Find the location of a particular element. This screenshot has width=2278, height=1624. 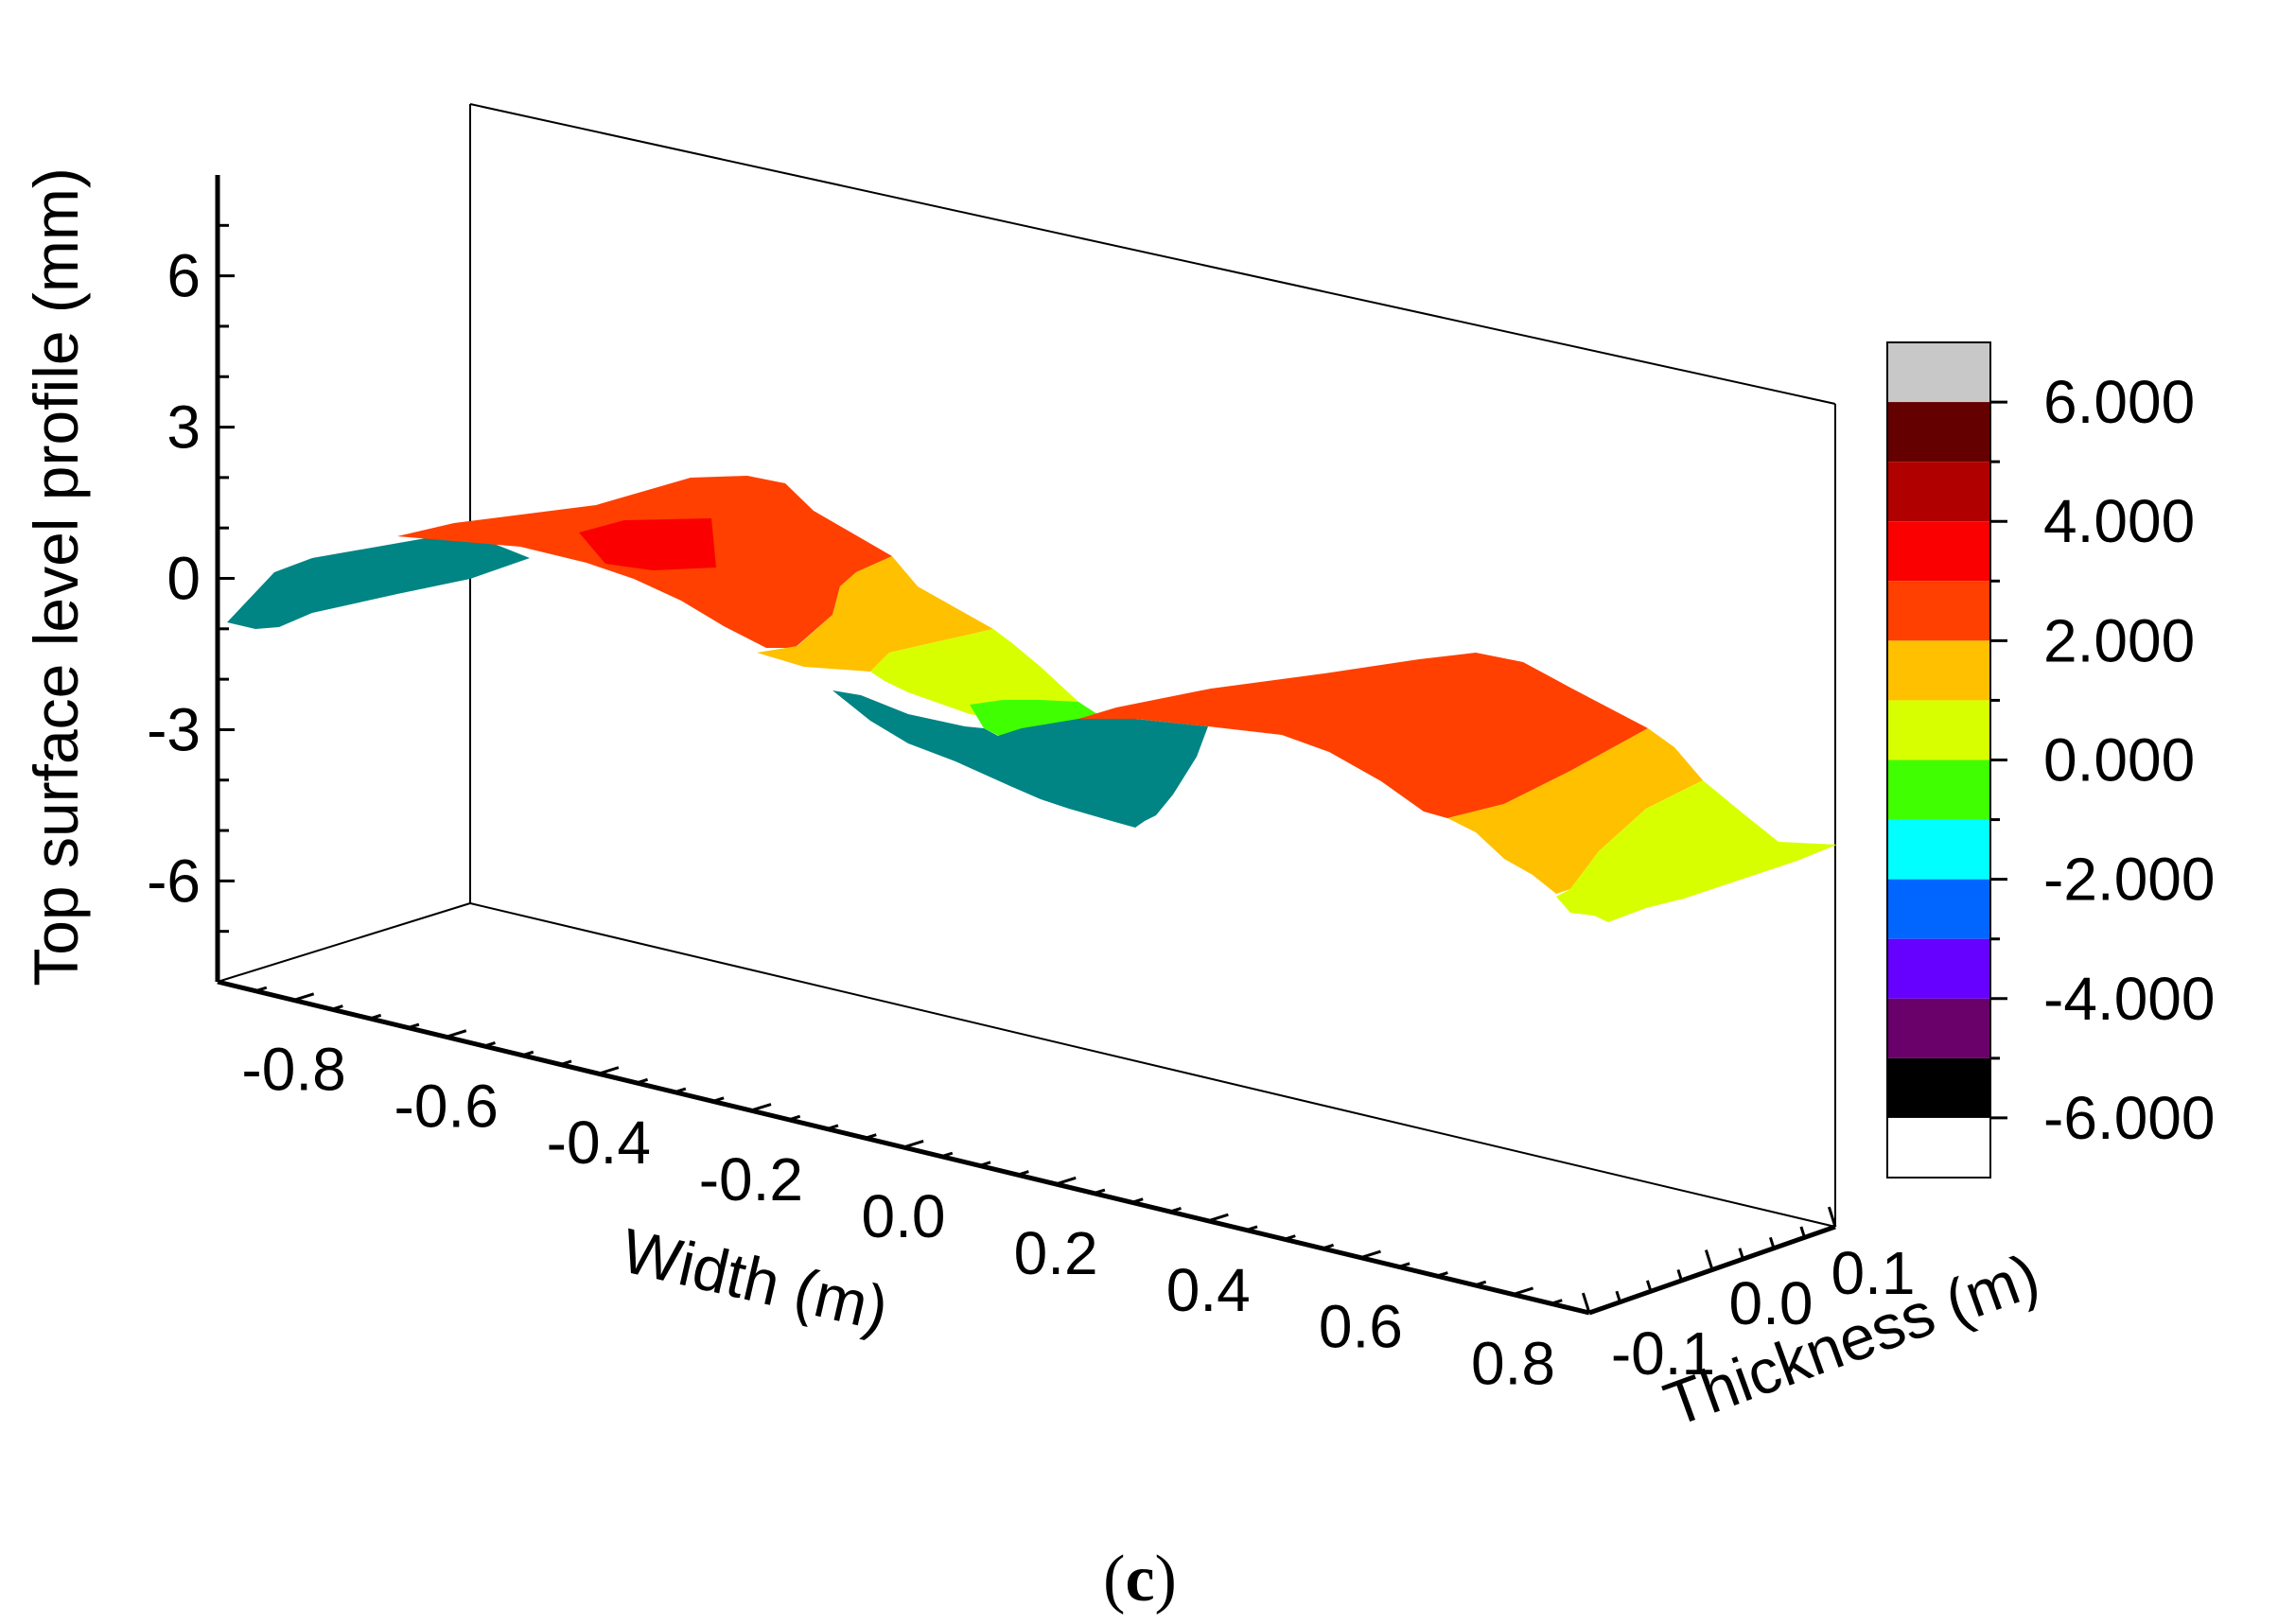

y-tick-label: 0.0 is located at coordinates (1771, 1303).